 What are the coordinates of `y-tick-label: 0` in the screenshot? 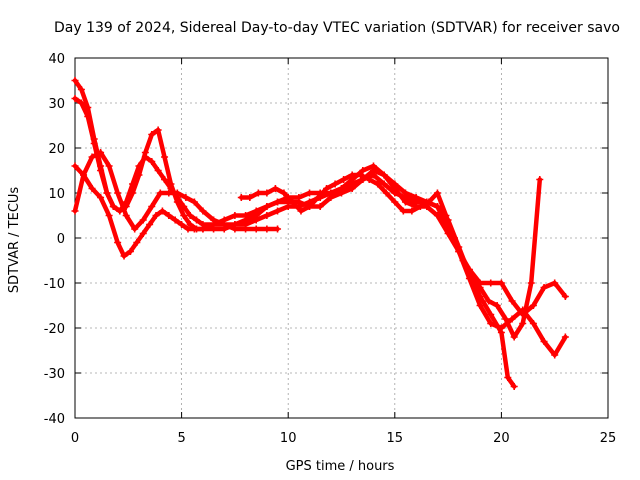 It's located at (61, 239).